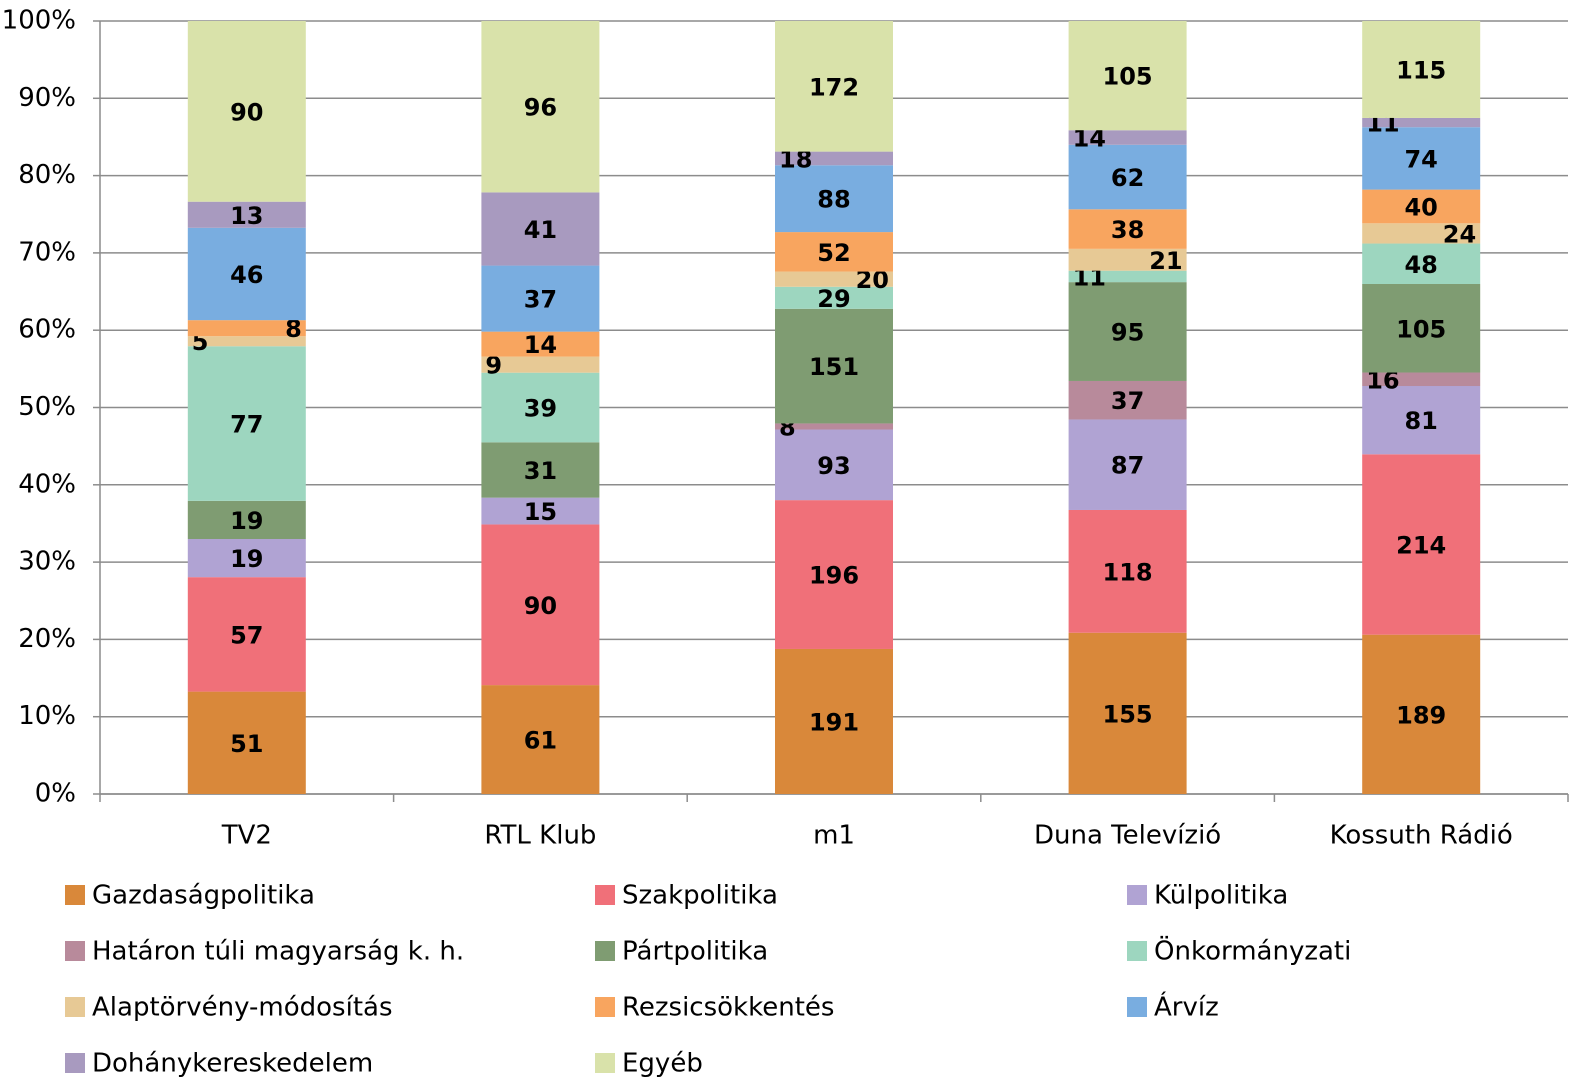  What do you see at coordinates (47, 98) in the screenshot?
I see `y-tick-label: 90%` at bounding box center [47, 98].